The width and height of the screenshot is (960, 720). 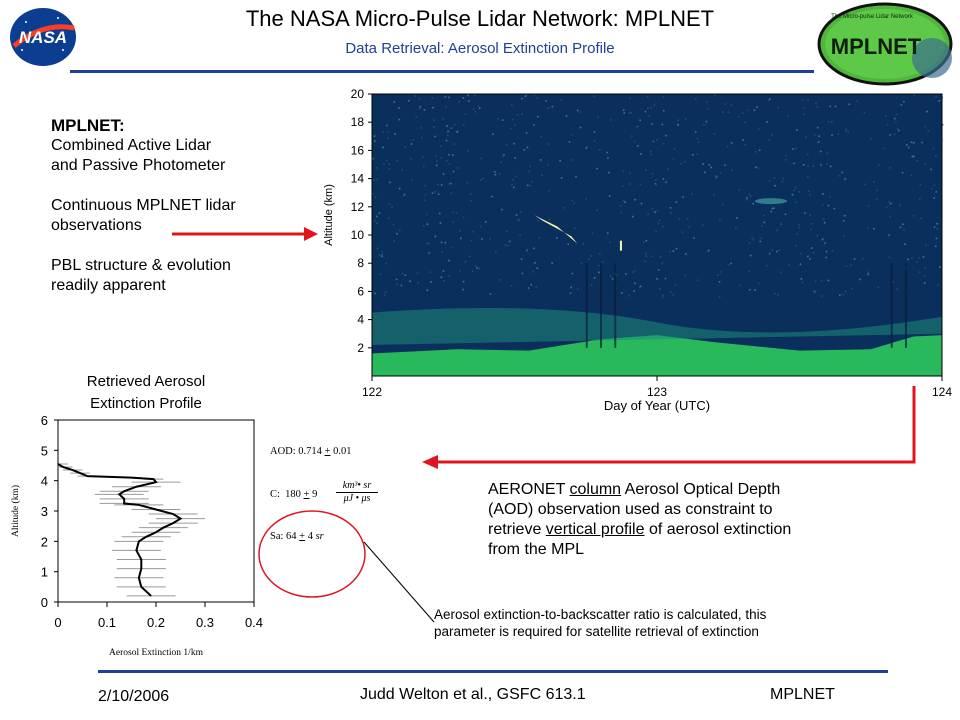 What do you see at coordinates (138, 165) in the screenshot?
I see `description-line: and Passive Photometer` at bounding box center [138, 165].